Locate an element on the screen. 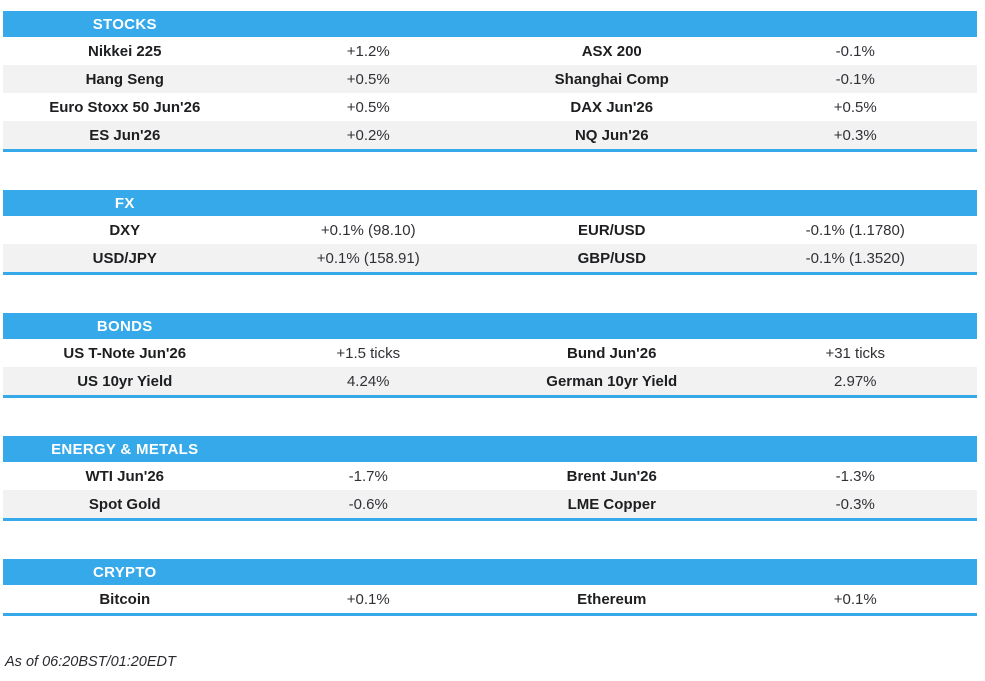 The image size is (985, 681). section-header-fx: FX is located at coordinates (490, 203).